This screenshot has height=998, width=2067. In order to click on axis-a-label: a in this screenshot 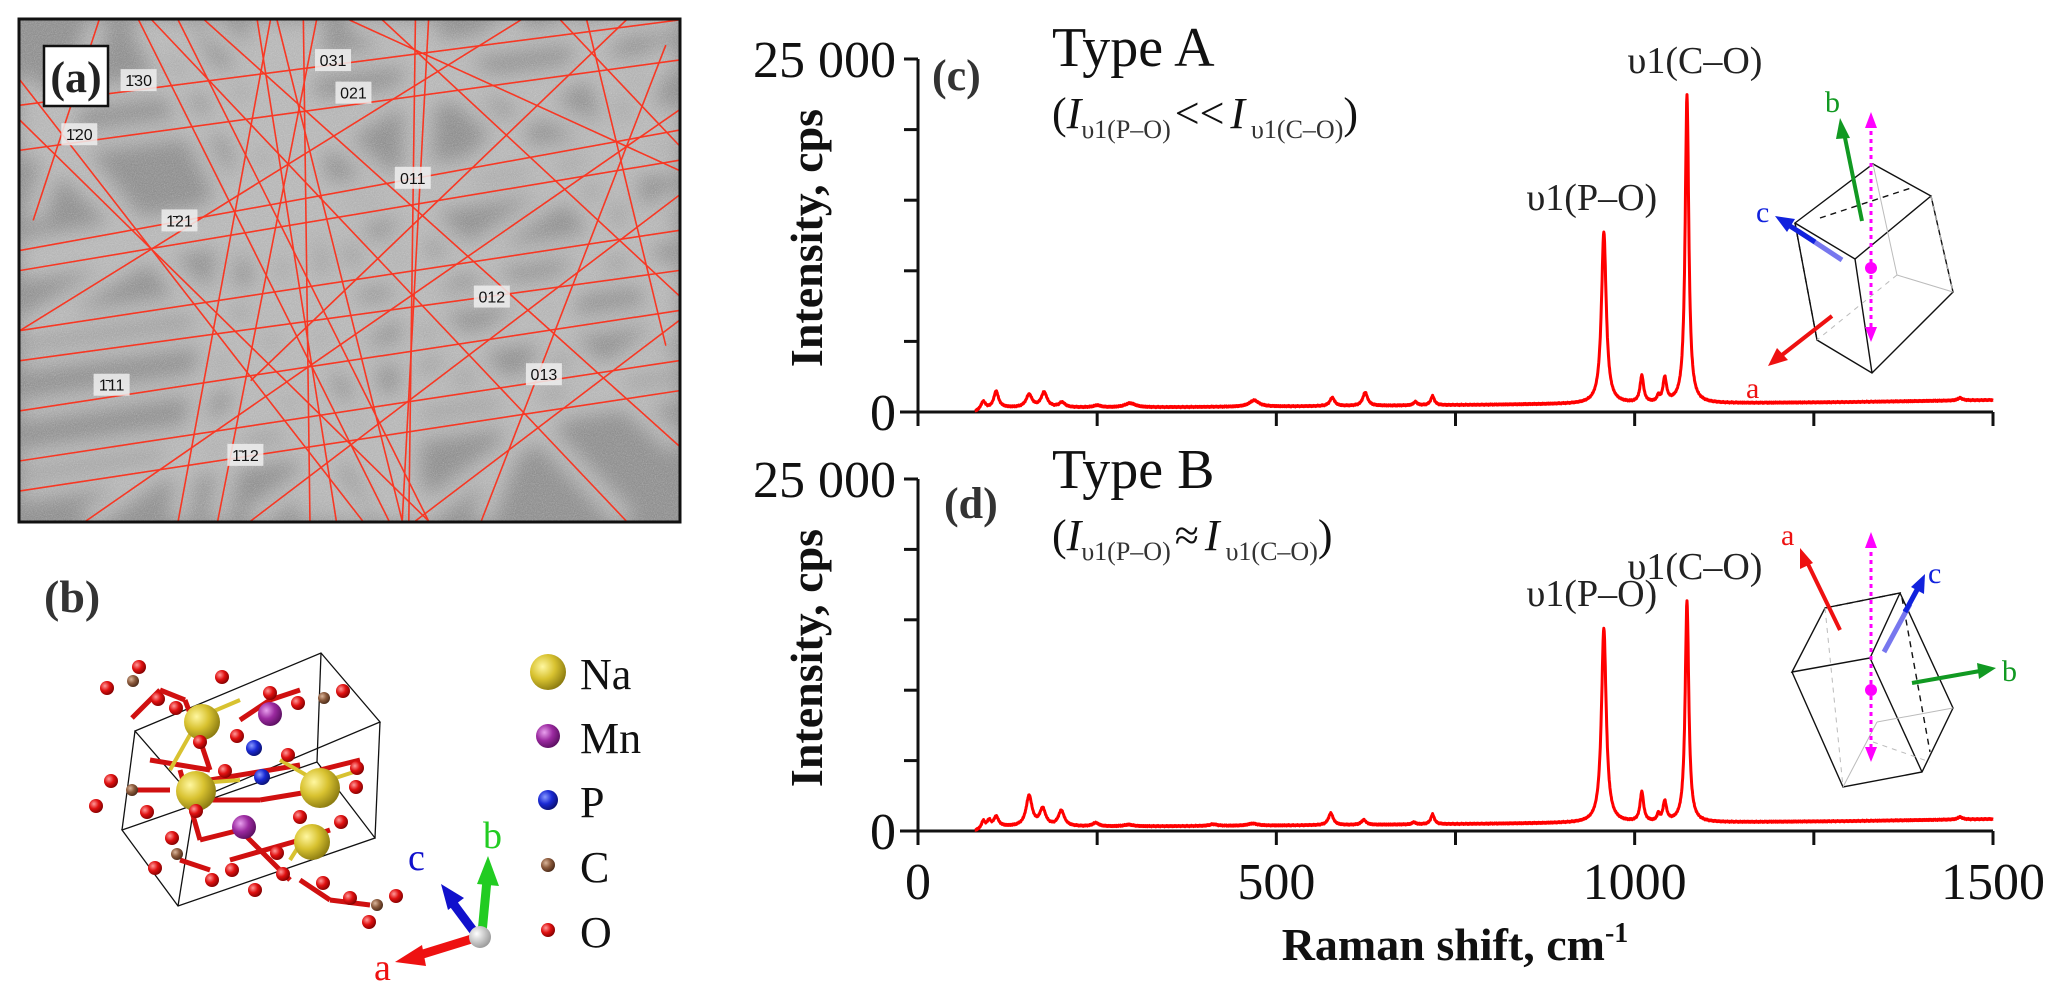, I will do `click(382, 968)`.